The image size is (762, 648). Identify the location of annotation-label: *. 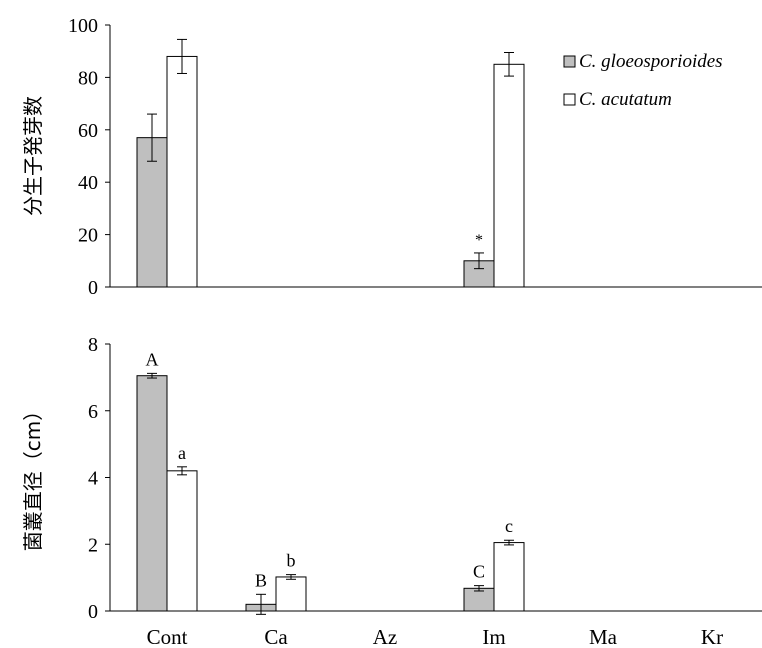
(479, 240).